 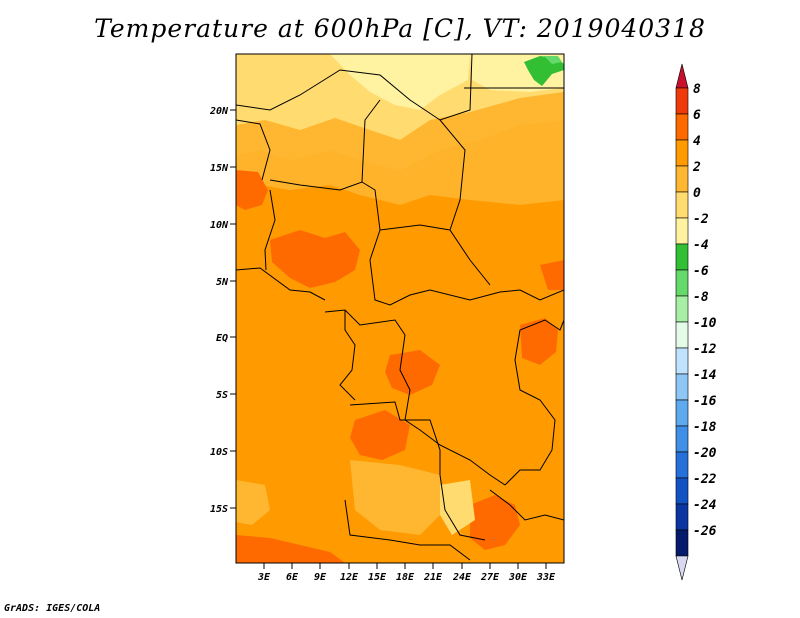 What do you see at coordinates (252, 190) in the screenshot?
I see `field-warm-west` at bounding box center [252, 190].